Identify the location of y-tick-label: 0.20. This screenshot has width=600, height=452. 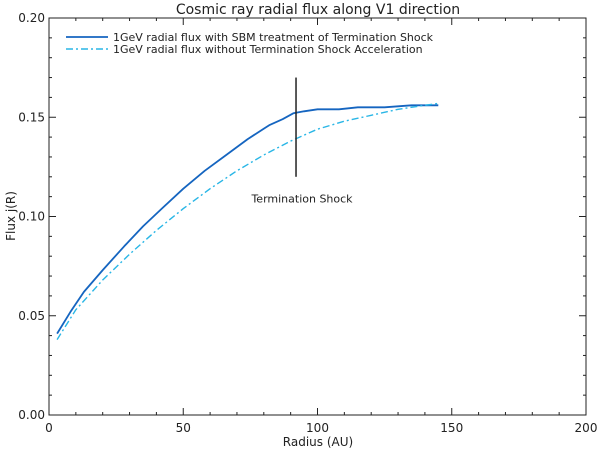
(31, 18).